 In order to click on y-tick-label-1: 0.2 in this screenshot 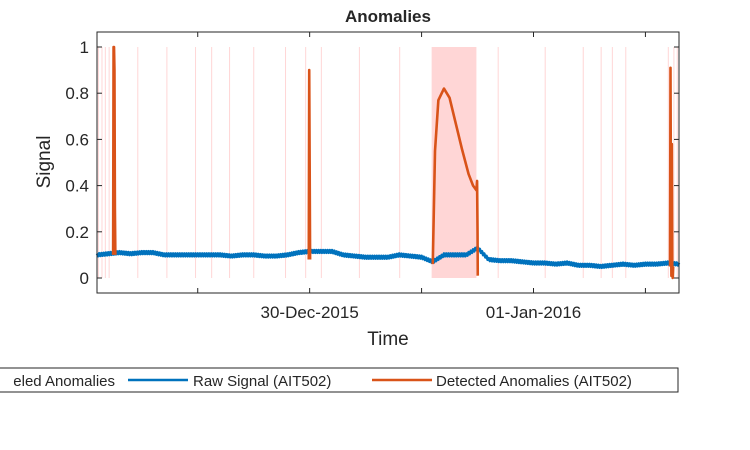, I will do `click(77, 232)`.